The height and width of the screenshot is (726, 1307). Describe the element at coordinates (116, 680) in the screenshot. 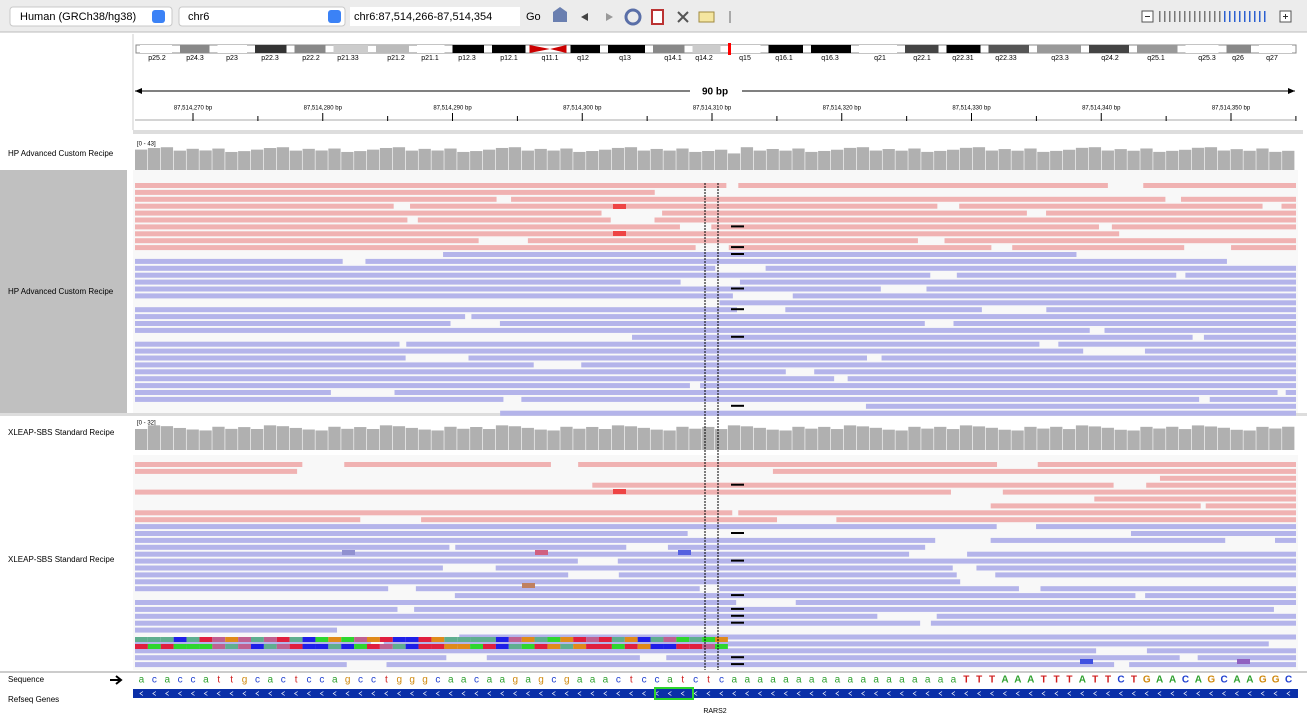

I see `strand-arrow` at that location.